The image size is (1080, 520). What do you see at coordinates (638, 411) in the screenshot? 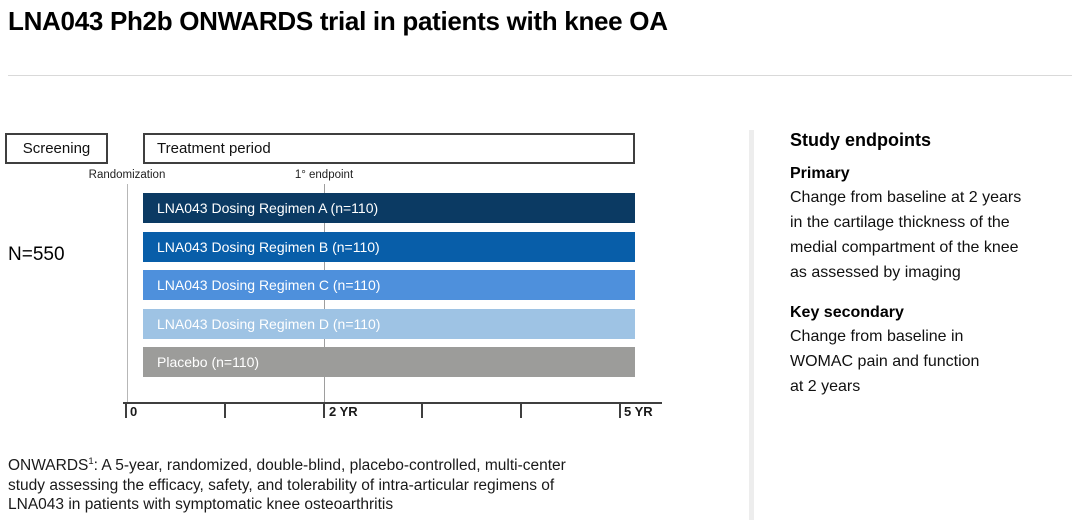
I see `axis-label-5yr: 5 YR` at bounding box center [638, 411].